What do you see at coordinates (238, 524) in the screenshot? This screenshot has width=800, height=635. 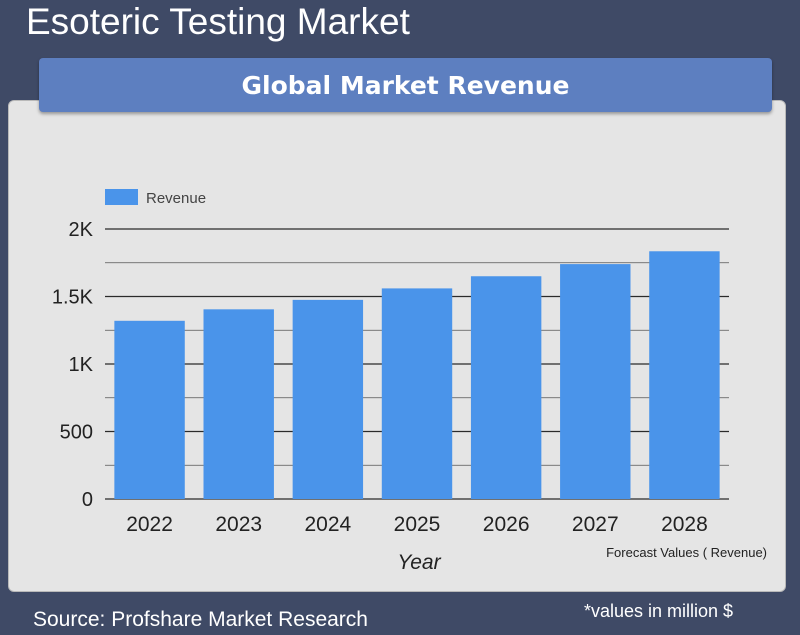 I see `x-tick-label: 2023` at bounding box center [238, 524].